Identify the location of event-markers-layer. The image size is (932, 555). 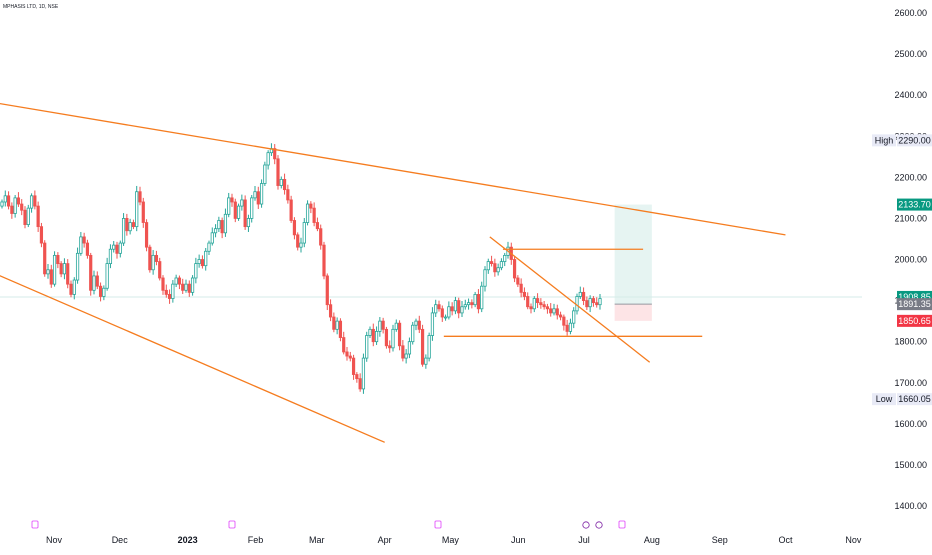
(328, 524).